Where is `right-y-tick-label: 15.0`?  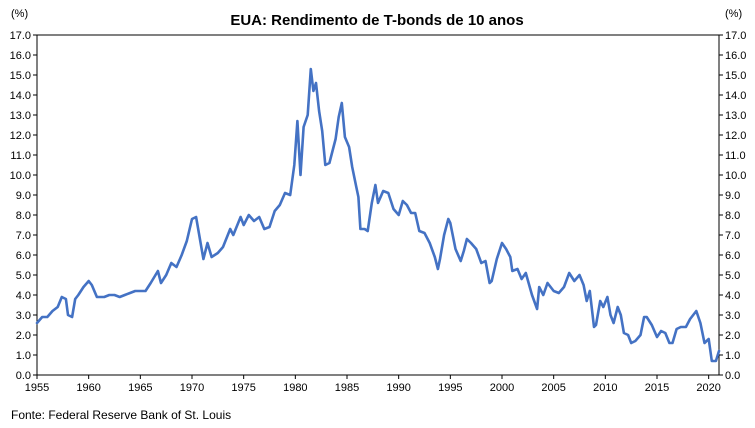
right-y-tick-label: 15.0 is located at coordinates (735, 76).